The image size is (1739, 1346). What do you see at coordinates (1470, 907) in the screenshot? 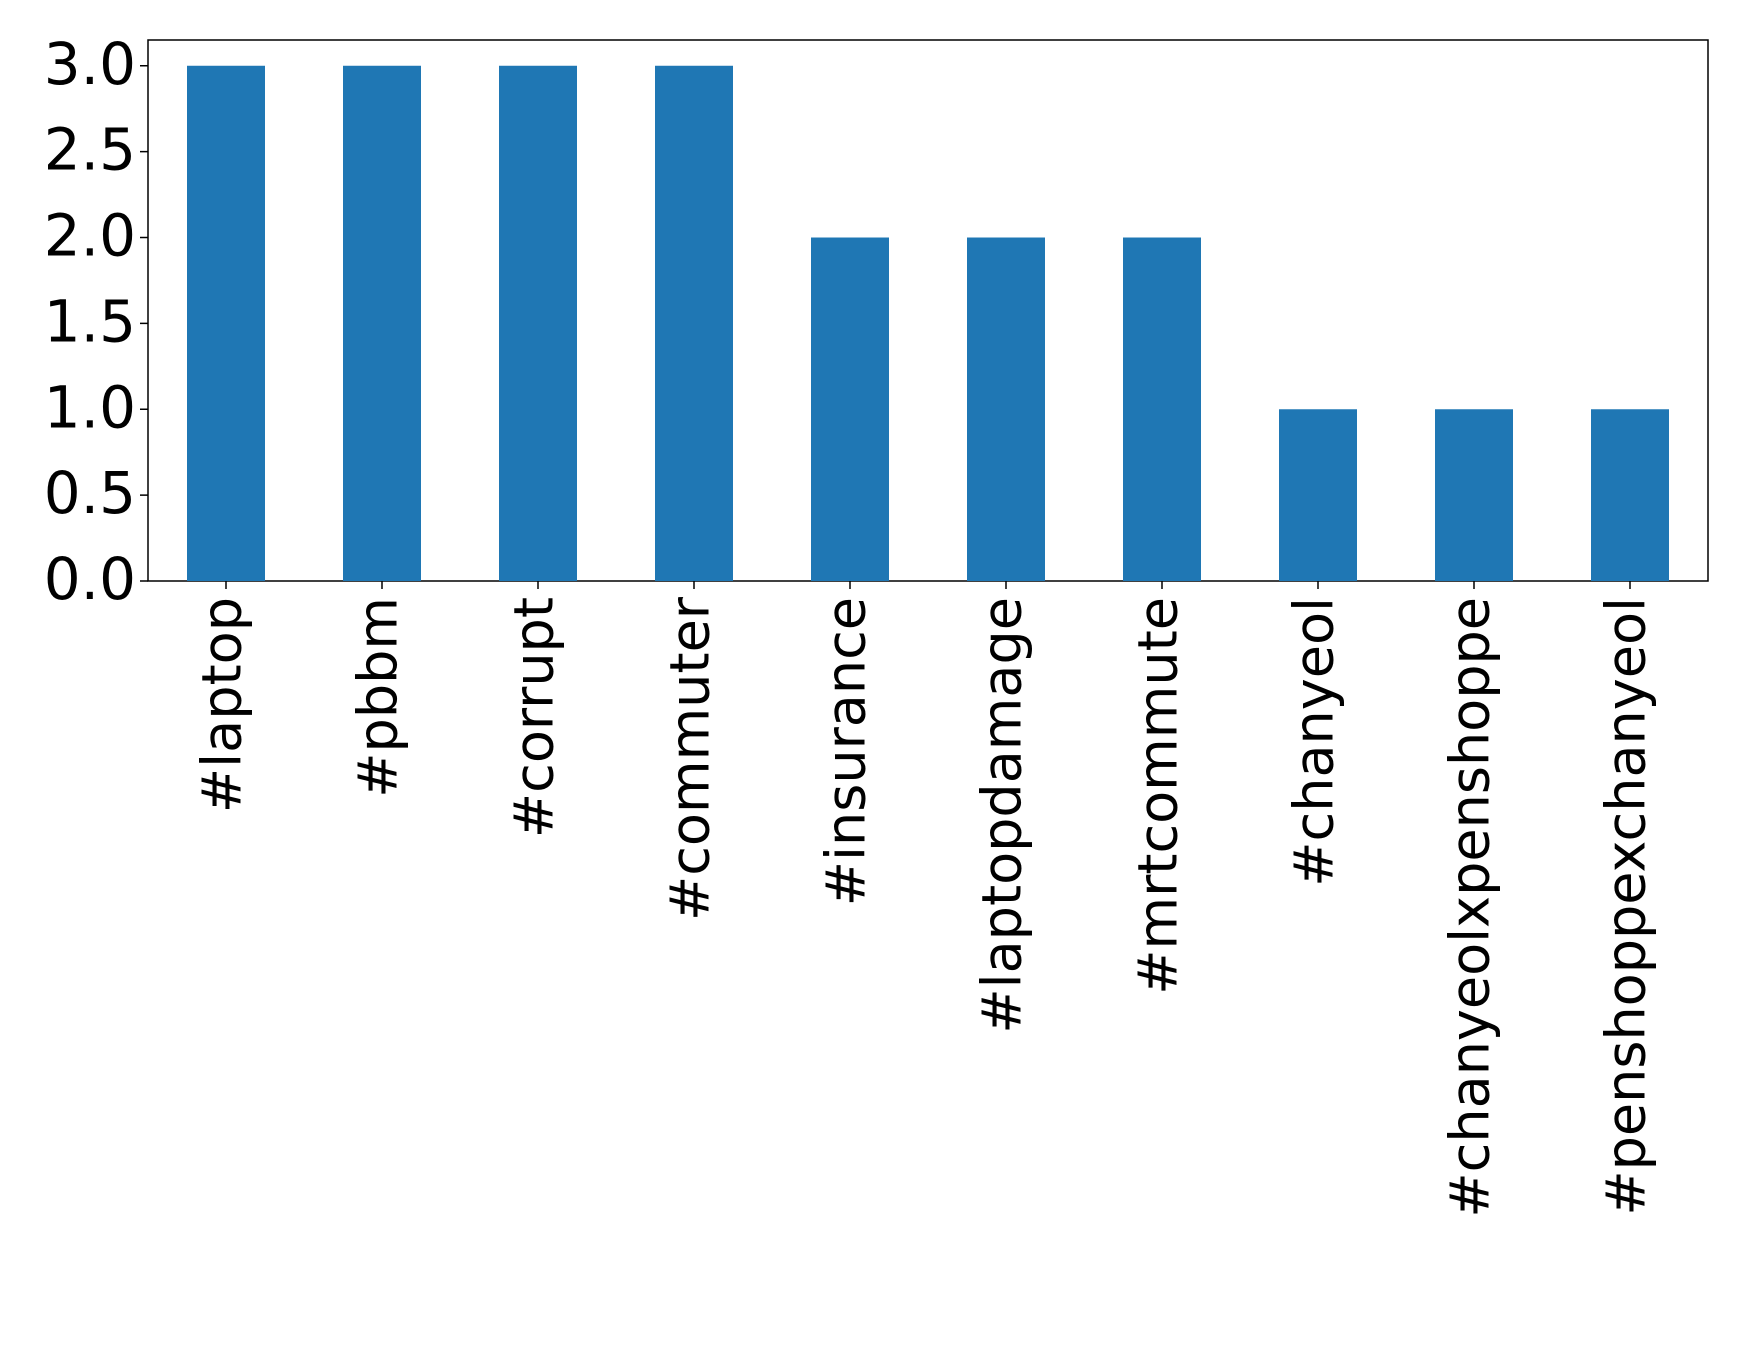
I see `x-tick-label: #chanyeolxpenshoppe` at bounding box center [1470, 907].